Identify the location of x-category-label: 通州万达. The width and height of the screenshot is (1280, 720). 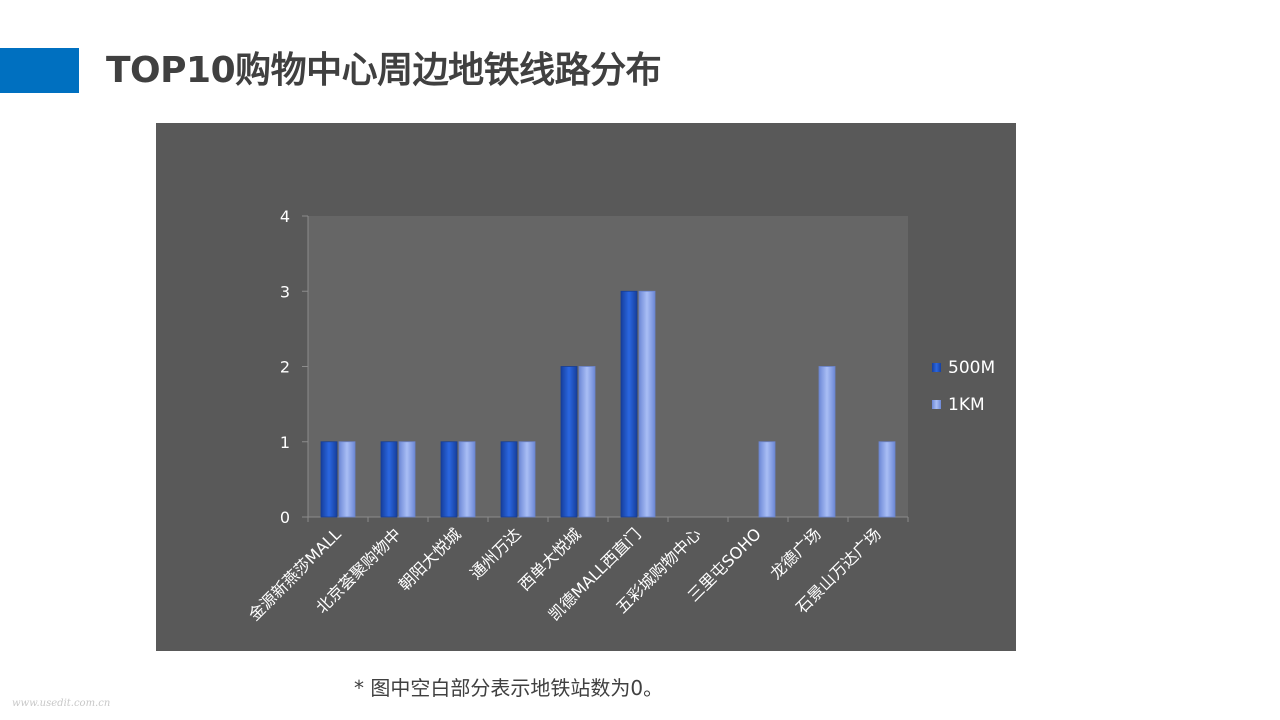
(495, 553).